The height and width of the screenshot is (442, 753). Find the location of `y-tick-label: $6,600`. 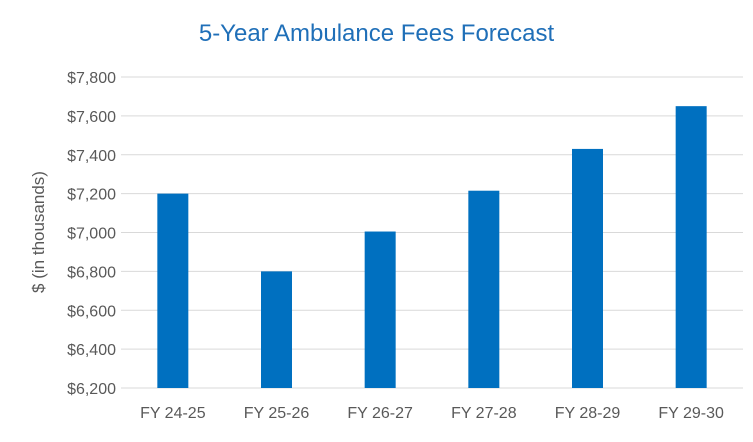

y-tick-label: $6,600 is located at coordinates (91, 311).